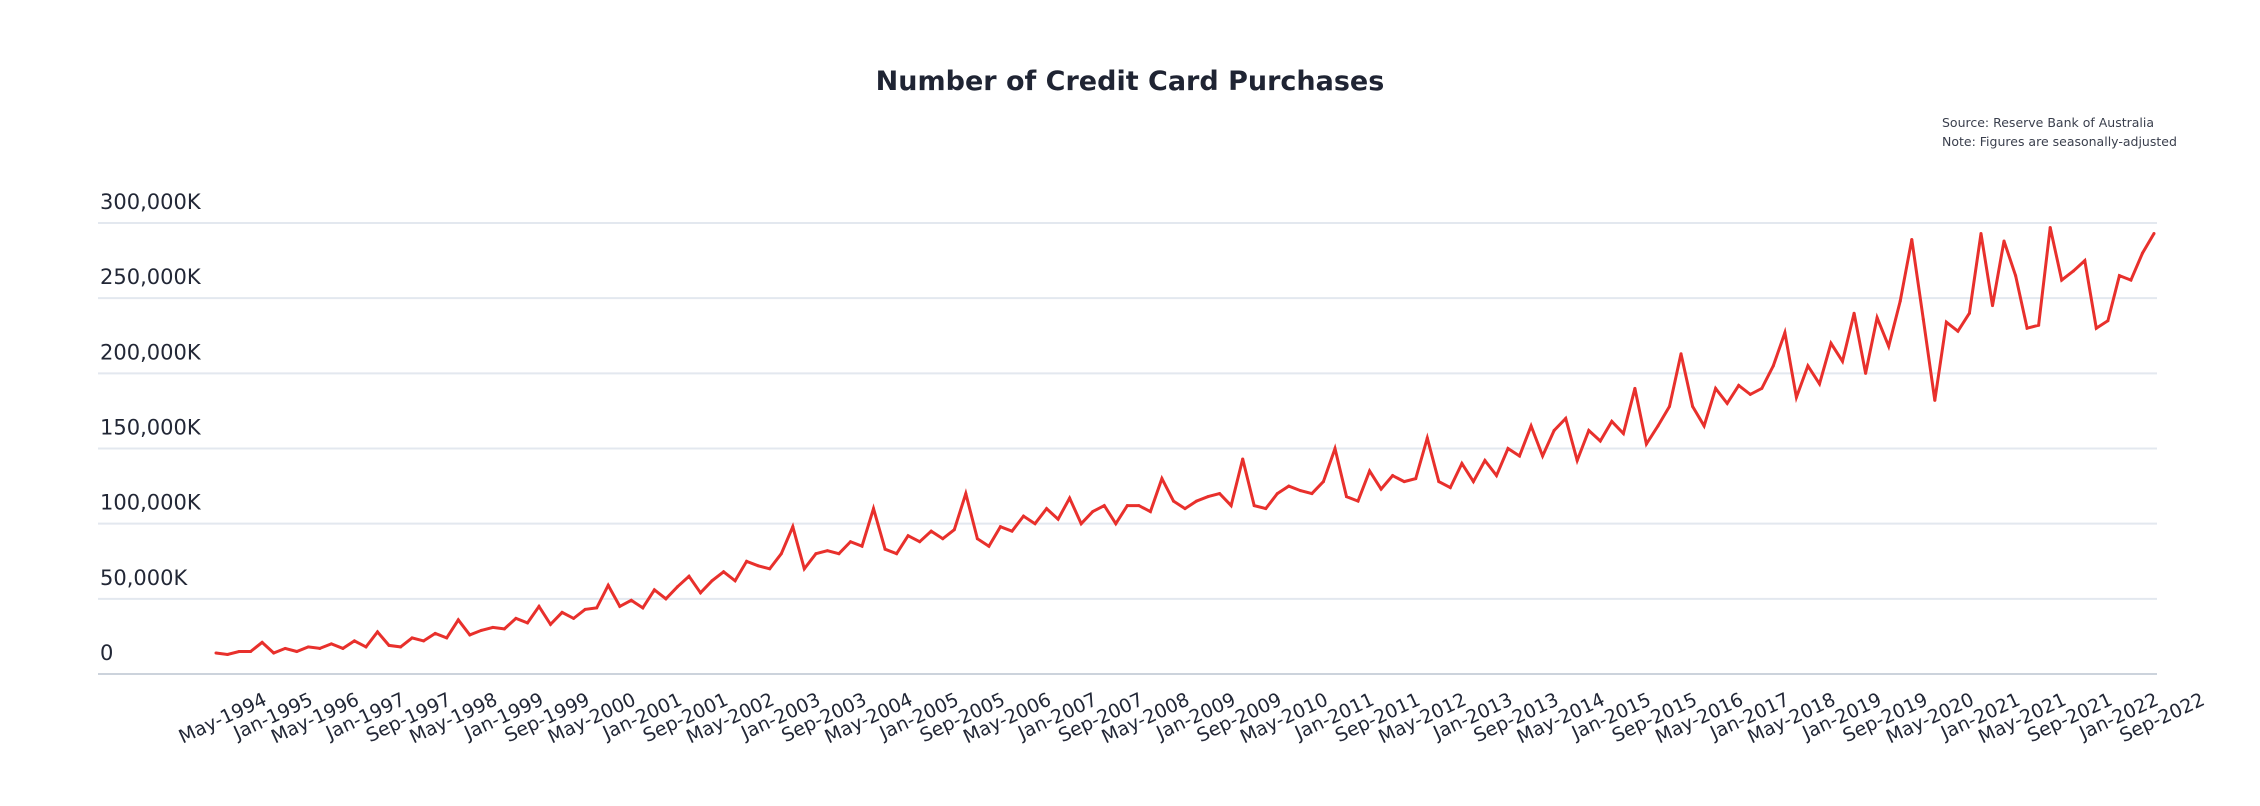  Describe the element at coordinates (151, 202) in the screenshot. I see `y-tick-label: 300,000K` at that location.